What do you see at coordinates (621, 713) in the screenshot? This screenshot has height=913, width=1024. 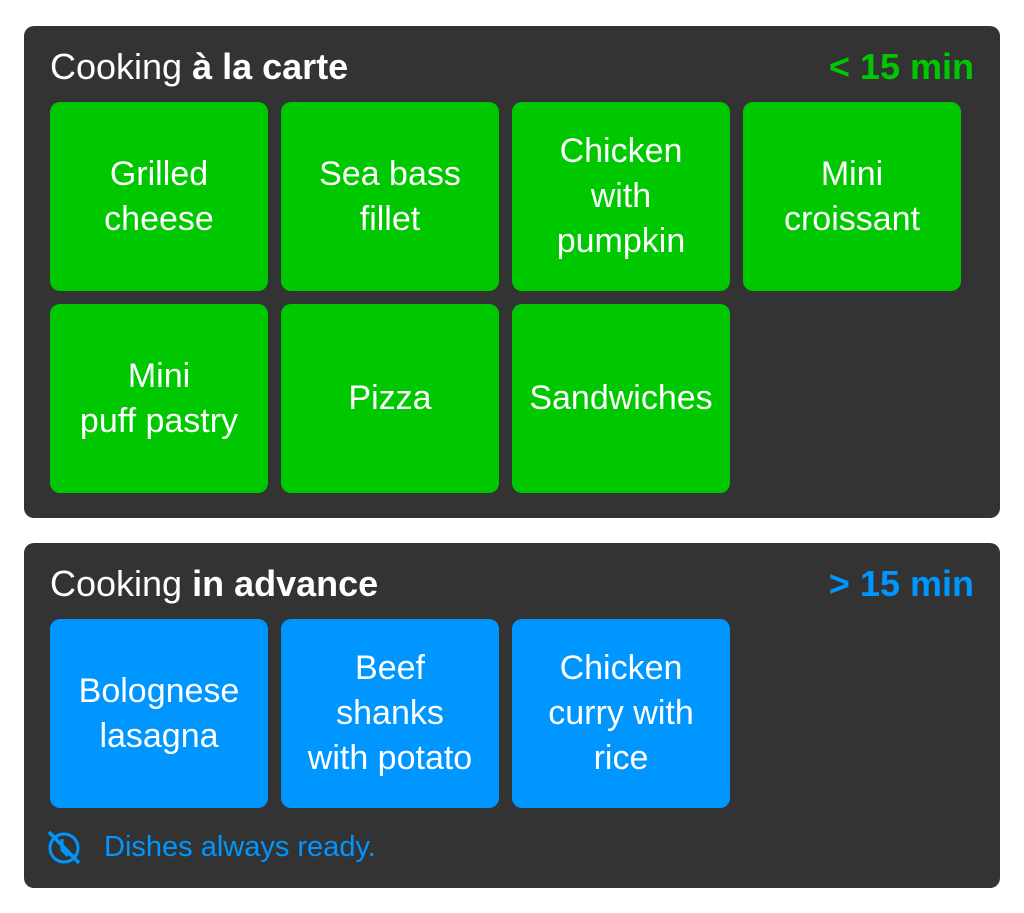 I see `dish-tile: Chicken curry with rice` at bounding box center [621, 713].